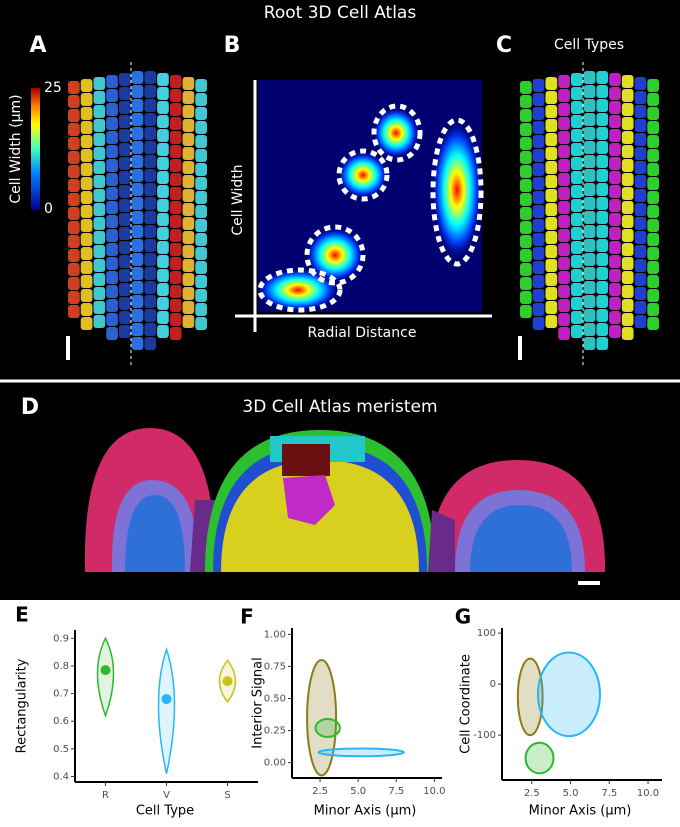 Image resolution: width=680 pixels, height=827 pixels. What do you see at coordinates (105, 795) in the screenshot?
I see `x-tick-label: R` at bounding box center [105, 795].